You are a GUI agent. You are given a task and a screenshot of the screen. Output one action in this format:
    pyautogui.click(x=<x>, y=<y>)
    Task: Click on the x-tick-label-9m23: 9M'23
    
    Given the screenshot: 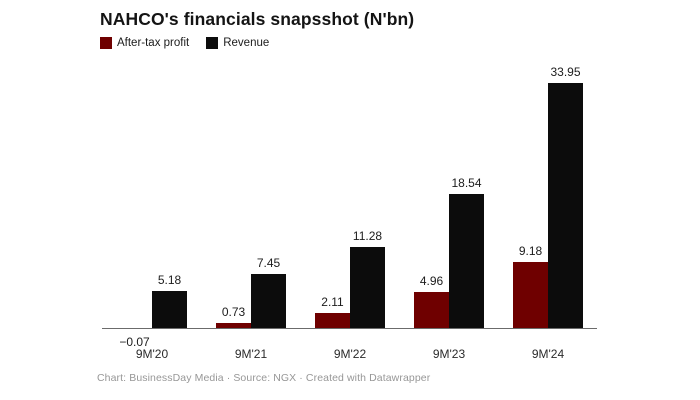 What is the action you would take?
    pyautogui.click(x=449, y=354)
    